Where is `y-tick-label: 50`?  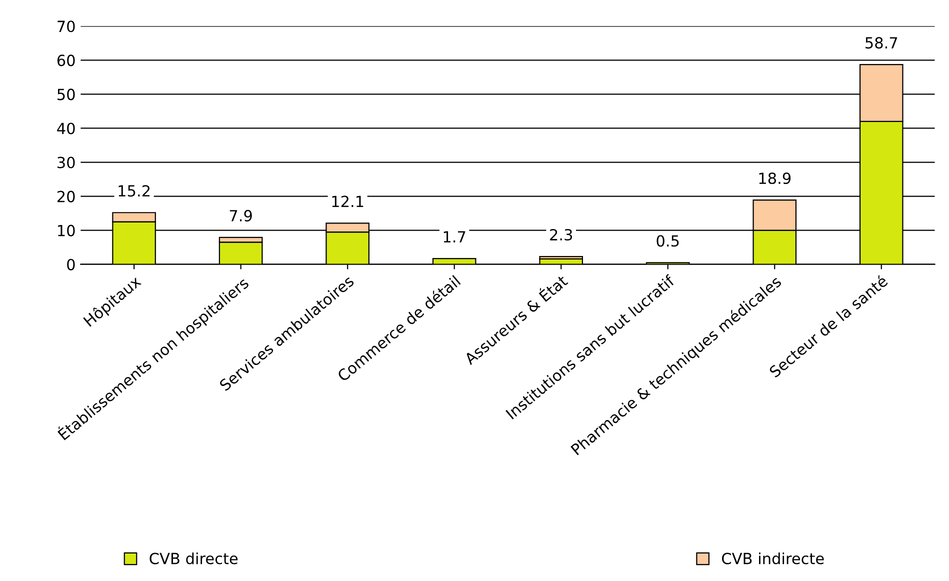 y-tick-label: 50 is located at coordinates (66, 94).